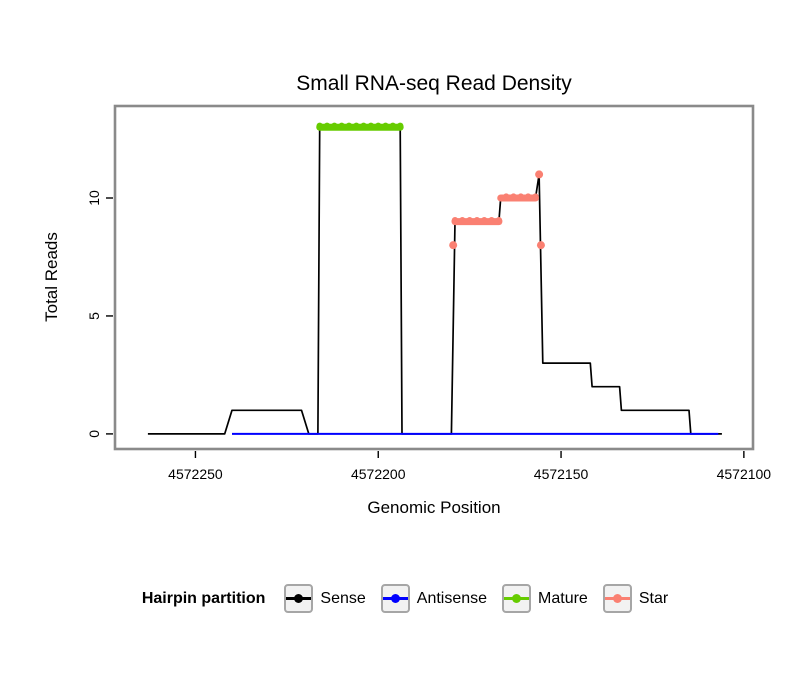  I want to click on legend-item-sense: Sense, so click(325, 598).